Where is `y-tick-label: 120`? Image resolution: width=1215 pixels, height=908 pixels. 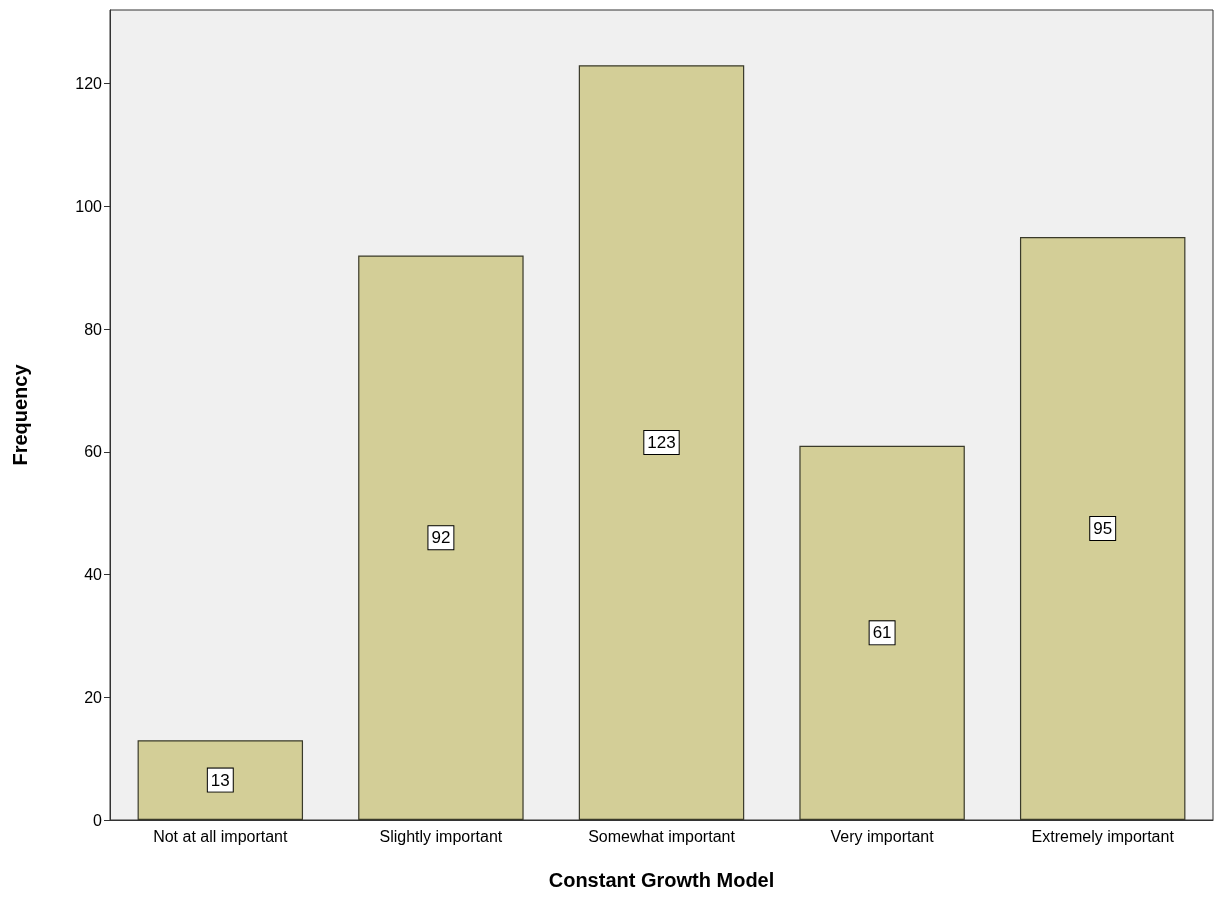
y-tick-label: 120 is located at coordinates (89, 84).